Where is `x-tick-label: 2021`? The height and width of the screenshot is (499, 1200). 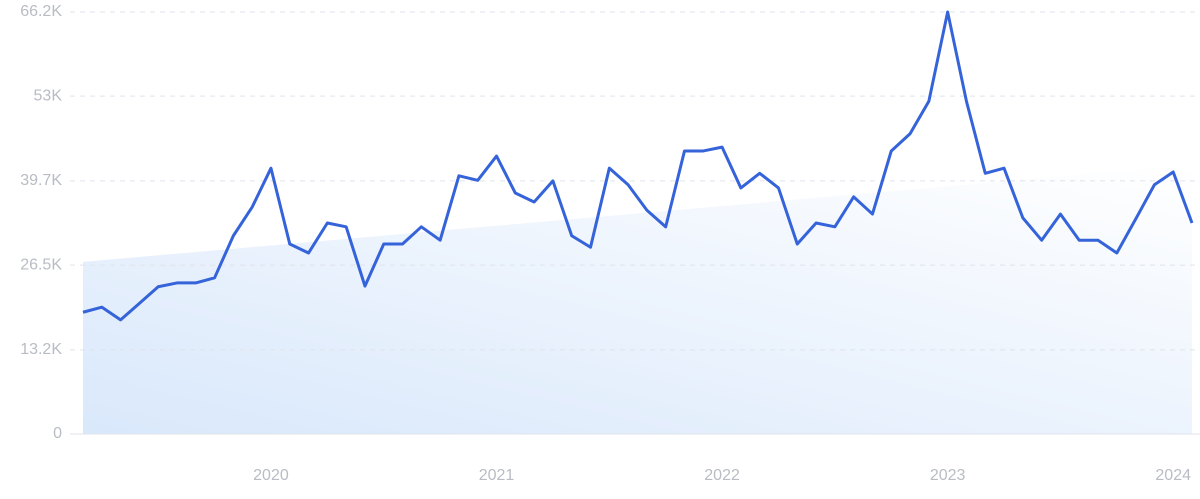 x-tick-label: 2021 is located at coordinates (497, 475).